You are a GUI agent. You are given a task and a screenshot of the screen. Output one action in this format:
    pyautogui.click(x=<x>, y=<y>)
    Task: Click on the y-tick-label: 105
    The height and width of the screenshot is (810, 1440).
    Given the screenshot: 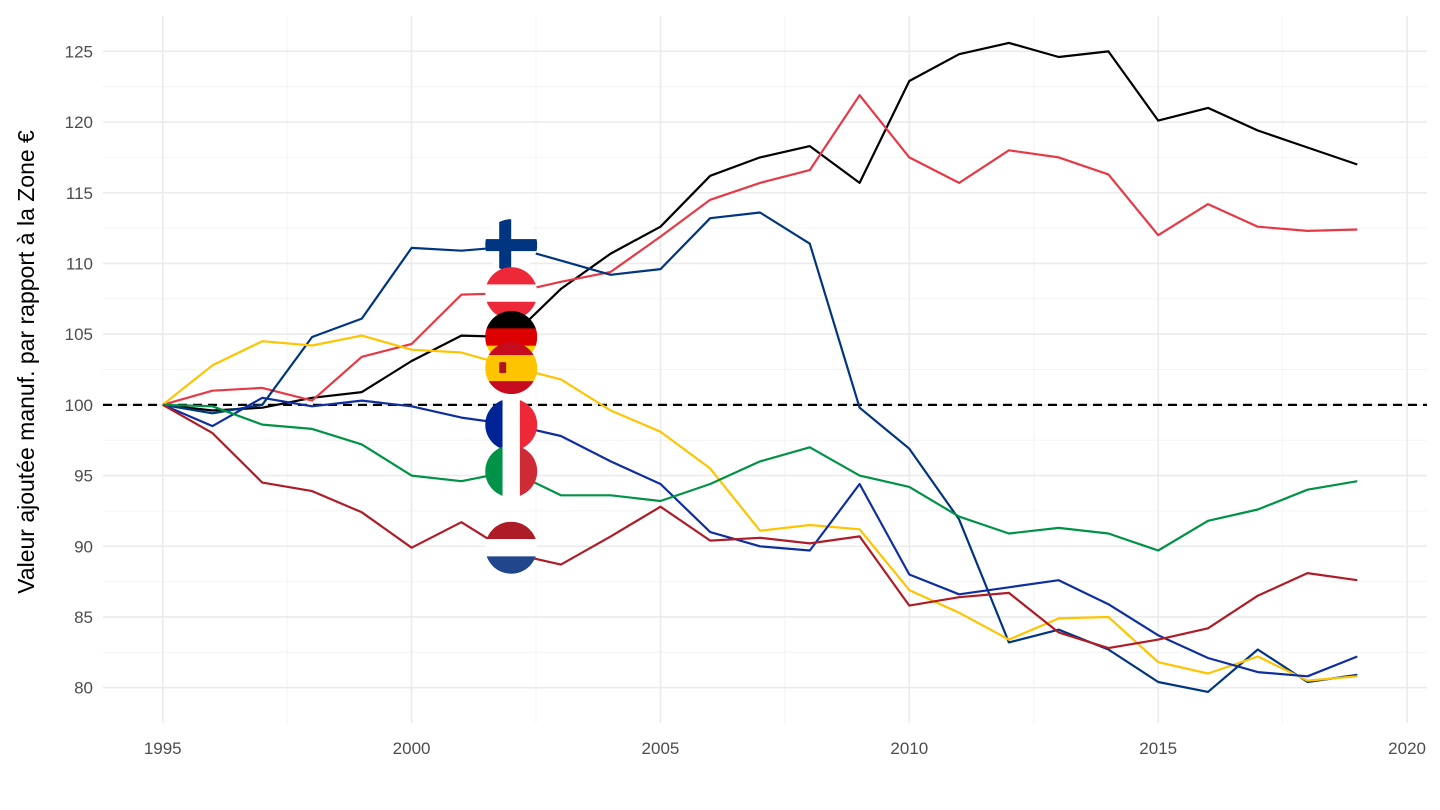 What is the action you would take?
    pyautogui.click(x=79, y=334)
    